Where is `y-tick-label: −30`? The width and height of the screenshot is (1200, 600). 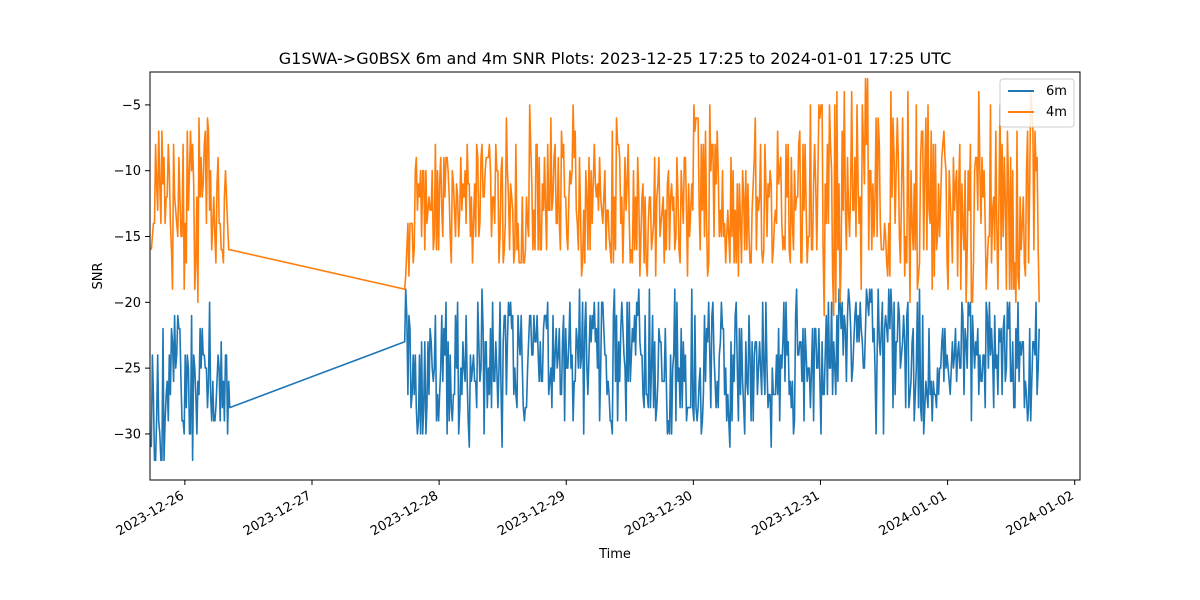
y-tick-label: −30 is located at coordinates (127, 434).